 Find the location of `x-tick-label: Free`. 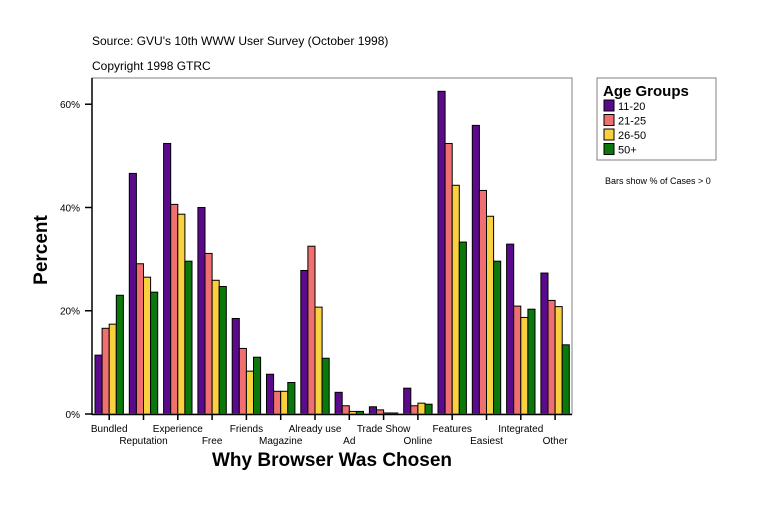

x-tick-label: Free is located at coordinates (212, 441).